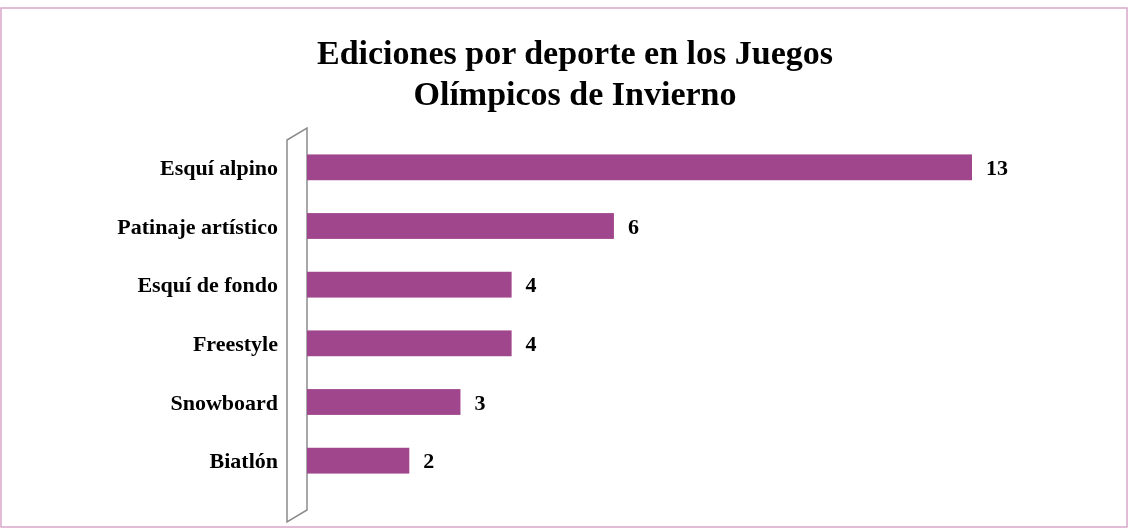 The height and width of the screenshot is (528, 1128). What do you see at coordinates (997, 167) in the screenshot?
I see `data-label: 13` at bounding box center [997, 167].